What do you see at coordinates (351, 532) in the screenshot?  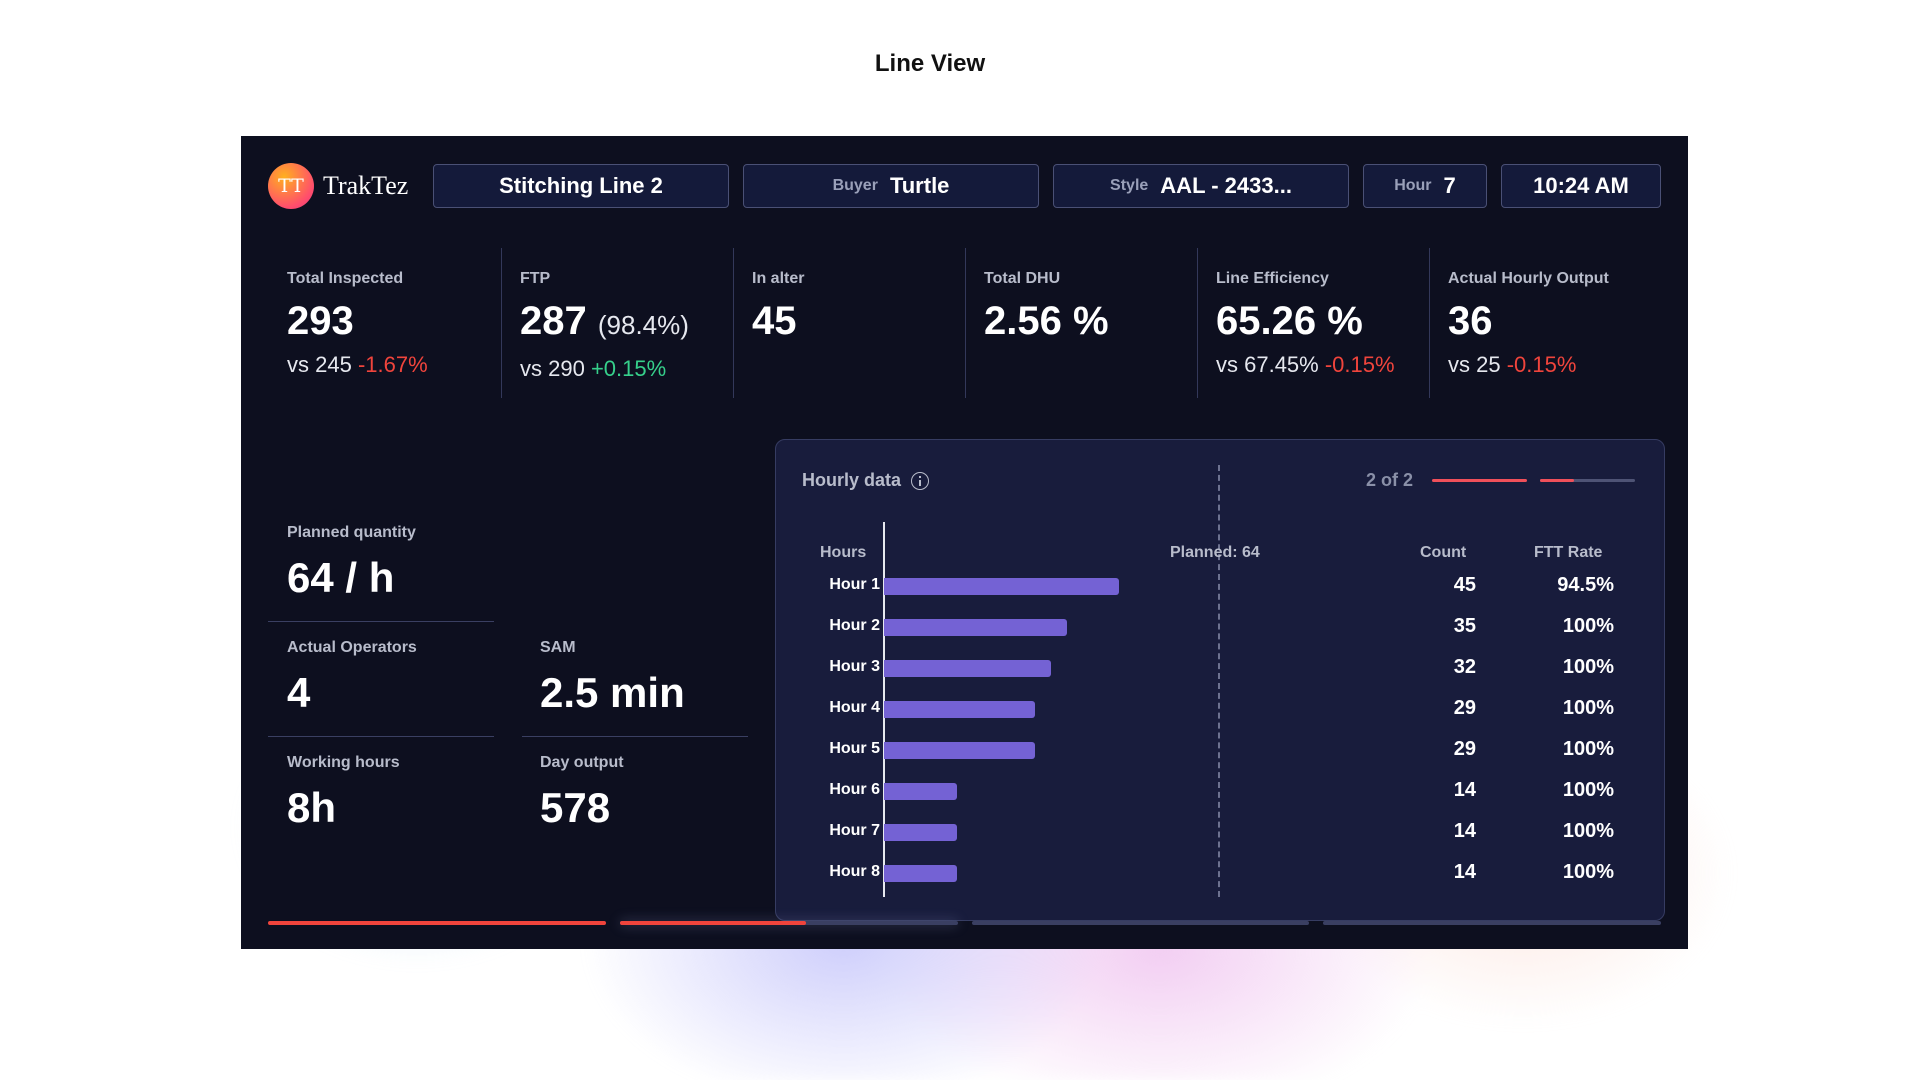 I see `stat-label: Planned quantity` at bounding box center [351, 532].